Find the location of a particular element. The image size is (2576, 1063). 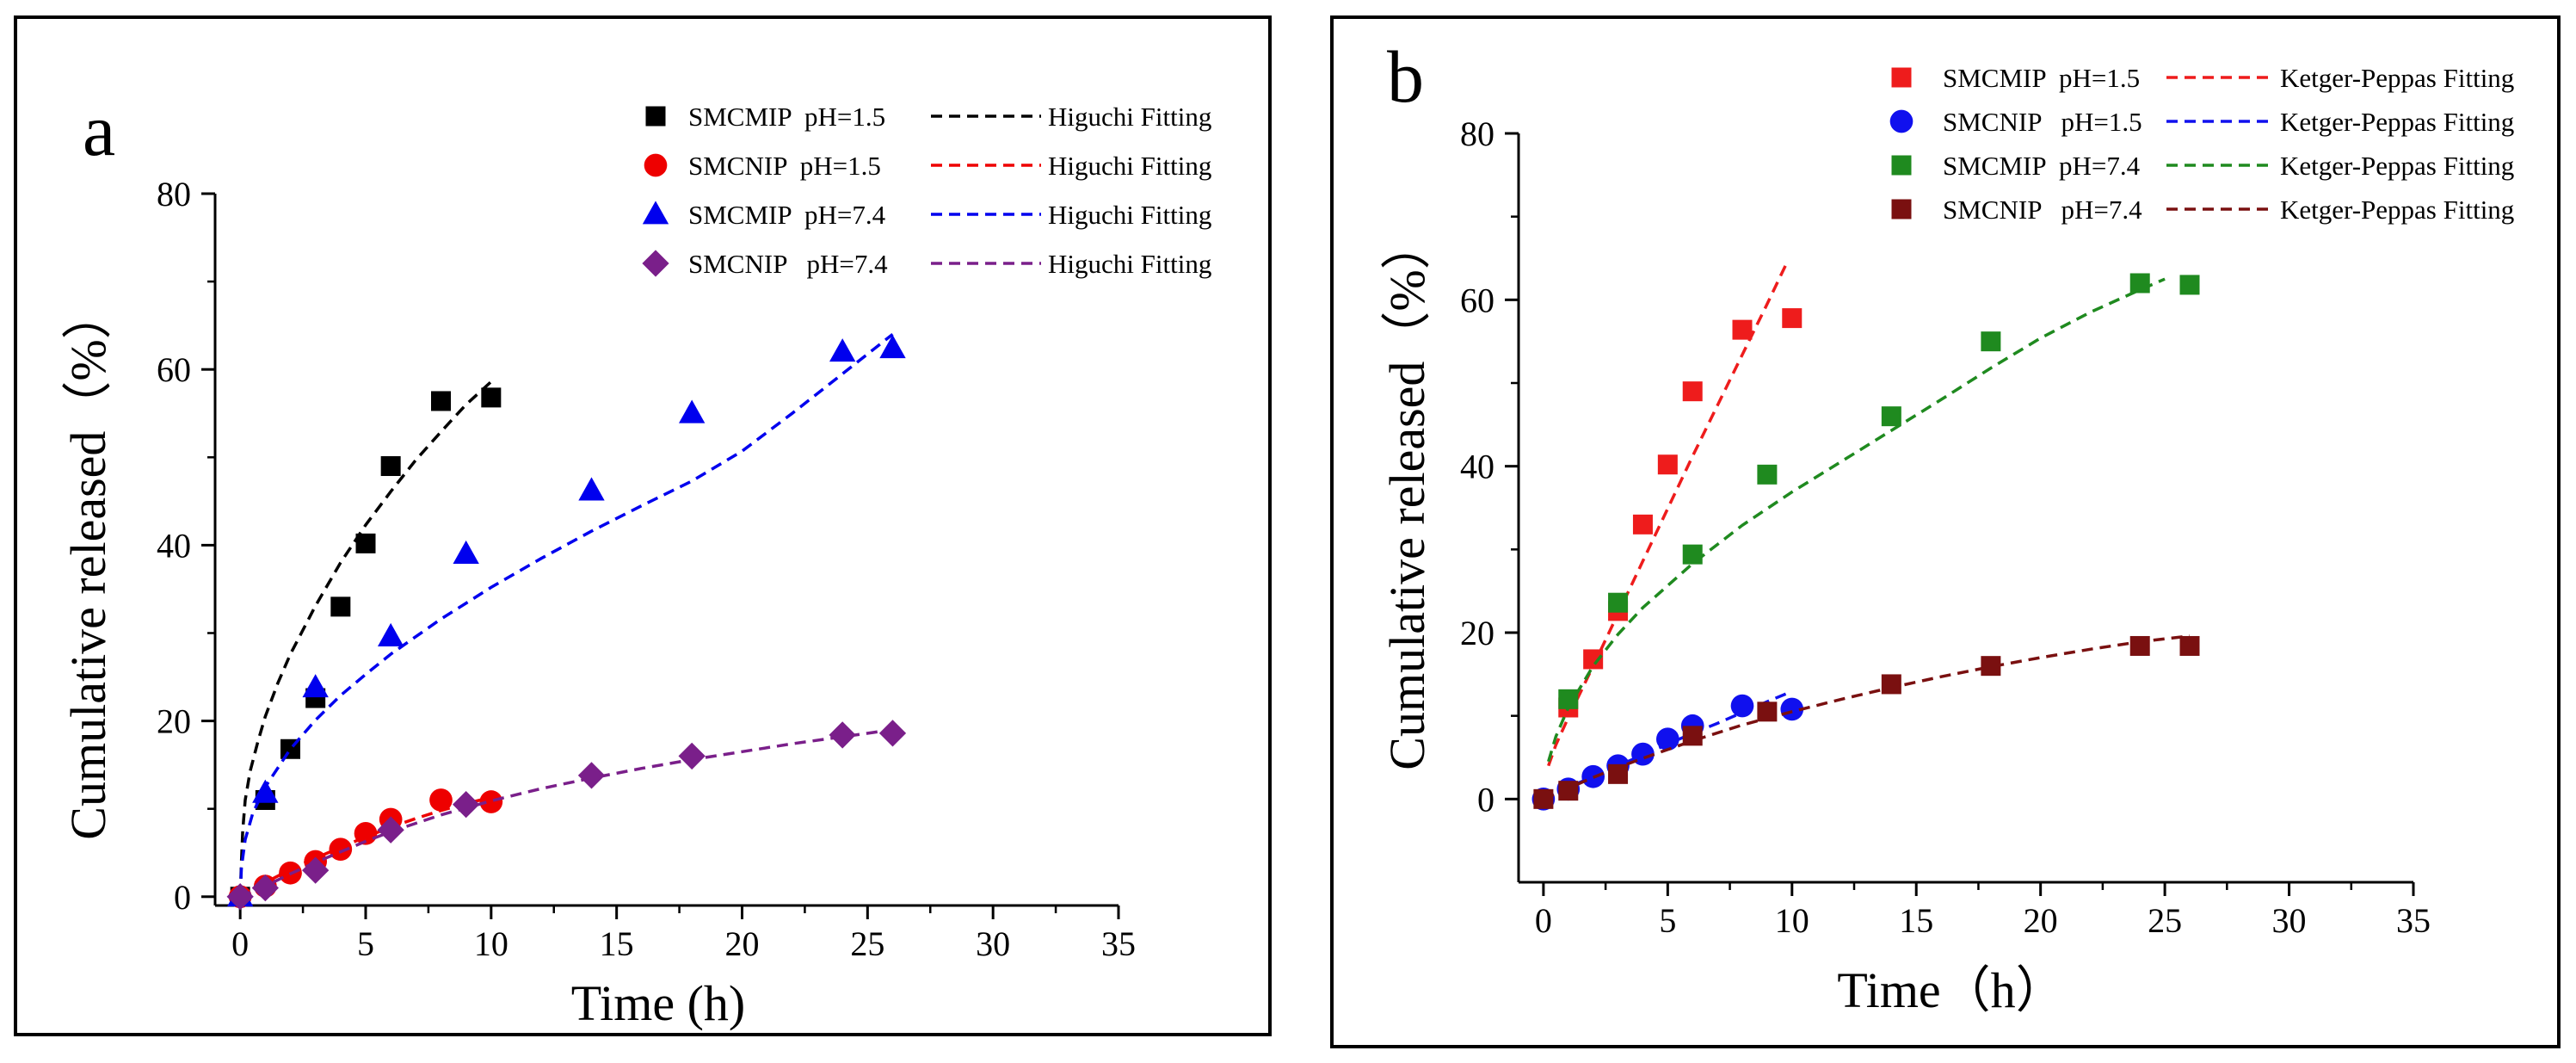

a-x-tick-label: 10 is located at coordinates (491, 943).